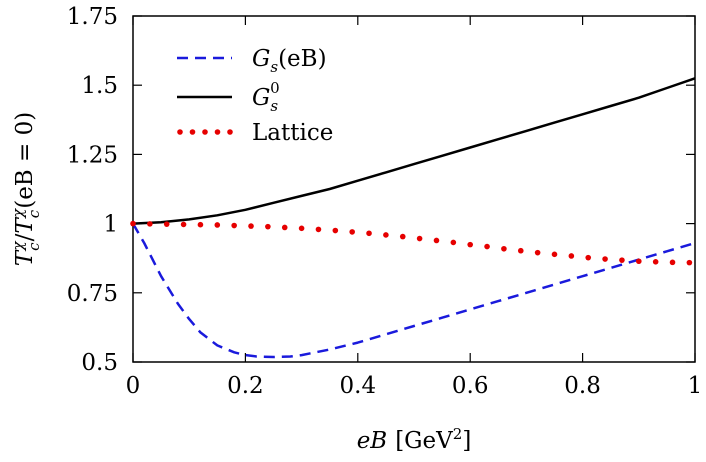  What do you see at coordinates (99, 86) in the screenshot?
I see `y-tick-label: 1.5` at bounding box center [99, 86].